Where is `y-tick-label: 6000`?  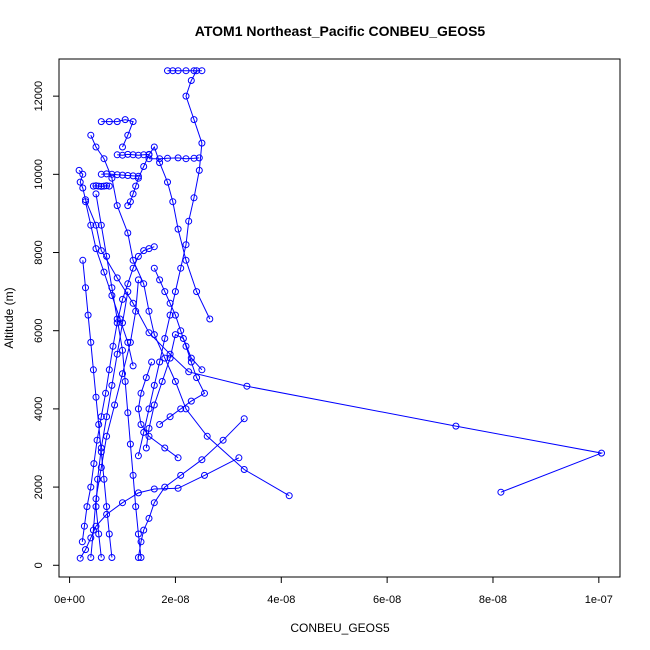
y-tick-label: 6000 is located at coordinates (39, 330).